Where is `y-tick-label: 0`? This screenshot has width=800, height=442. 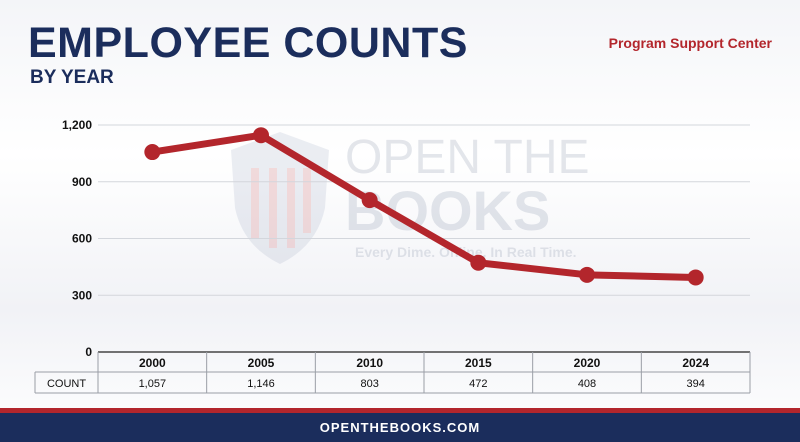 y-tick-label: 0 is located at coordinates (88, 352).